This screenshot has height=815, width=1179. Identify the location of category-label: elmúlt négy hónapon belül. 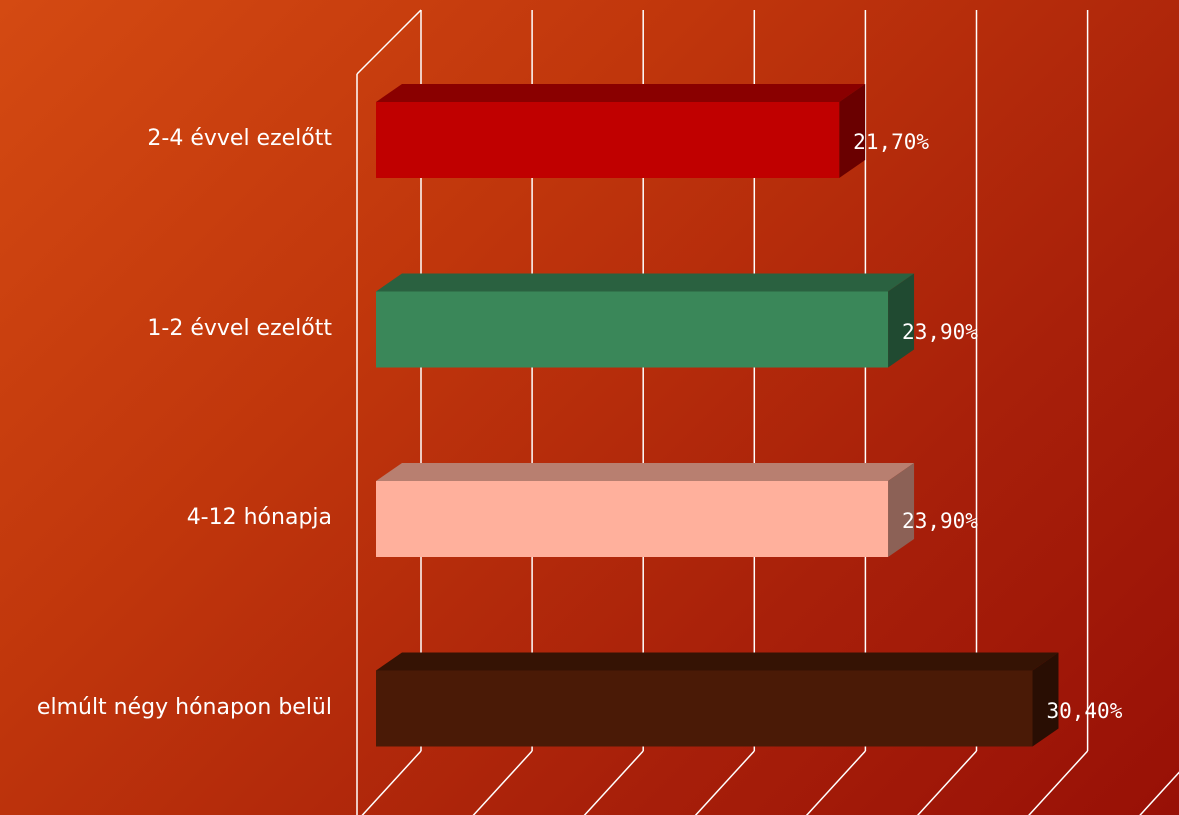
(184, 707).